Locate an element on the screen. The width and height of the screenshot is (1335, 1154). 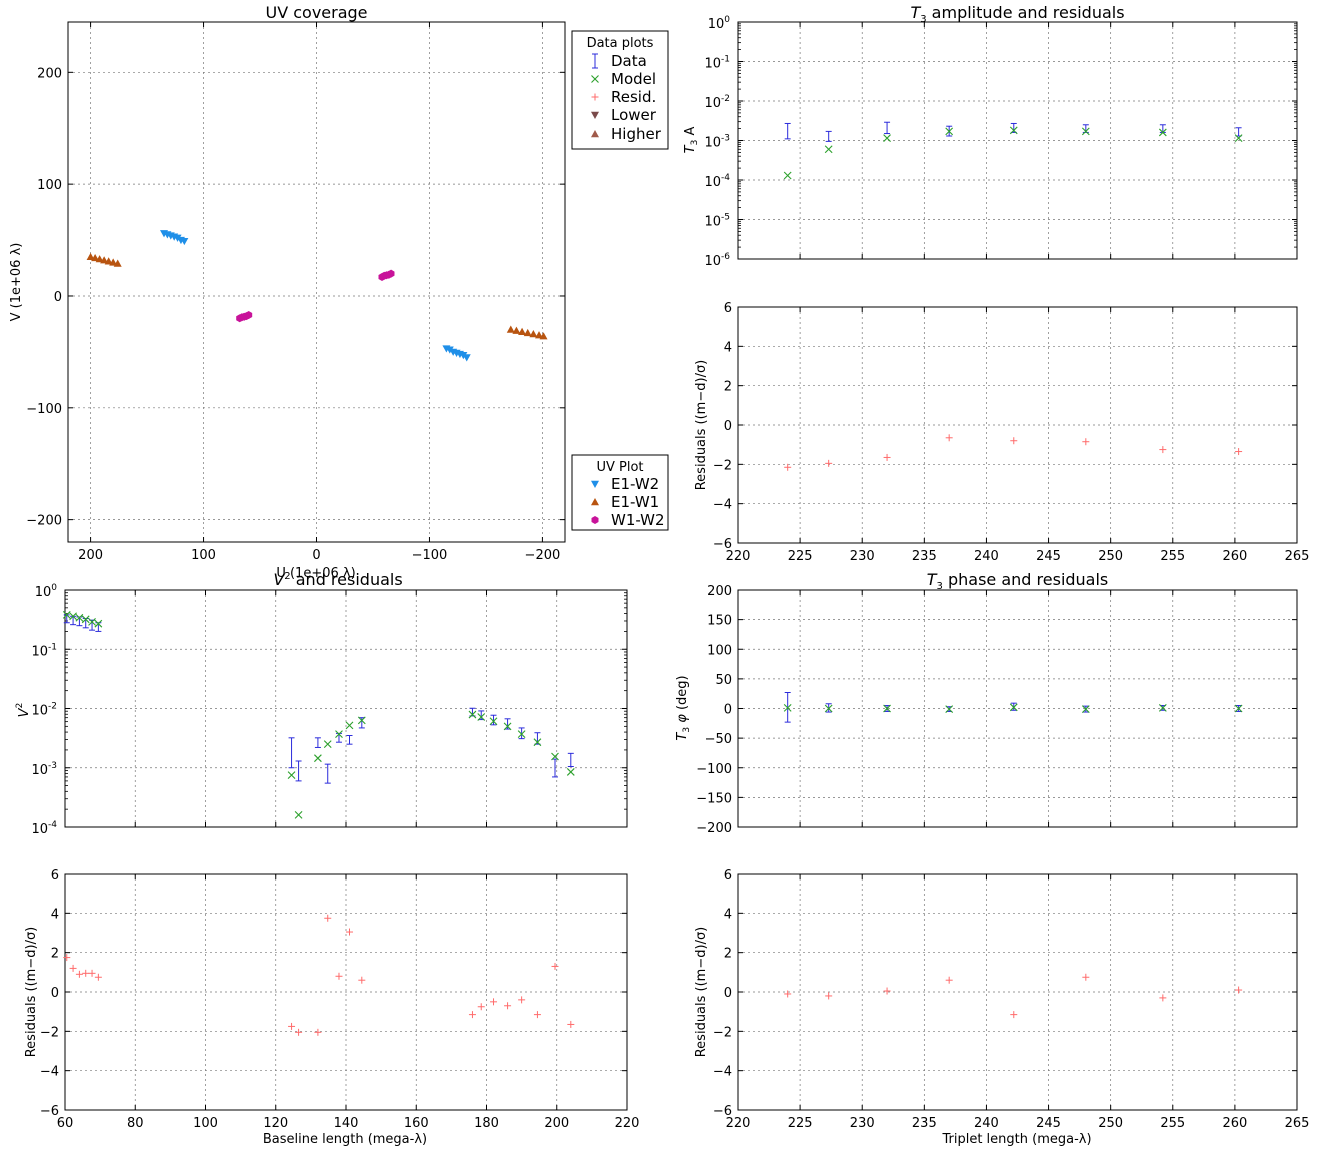
y-tick-label: −100 is located at coordinates (714, 769).